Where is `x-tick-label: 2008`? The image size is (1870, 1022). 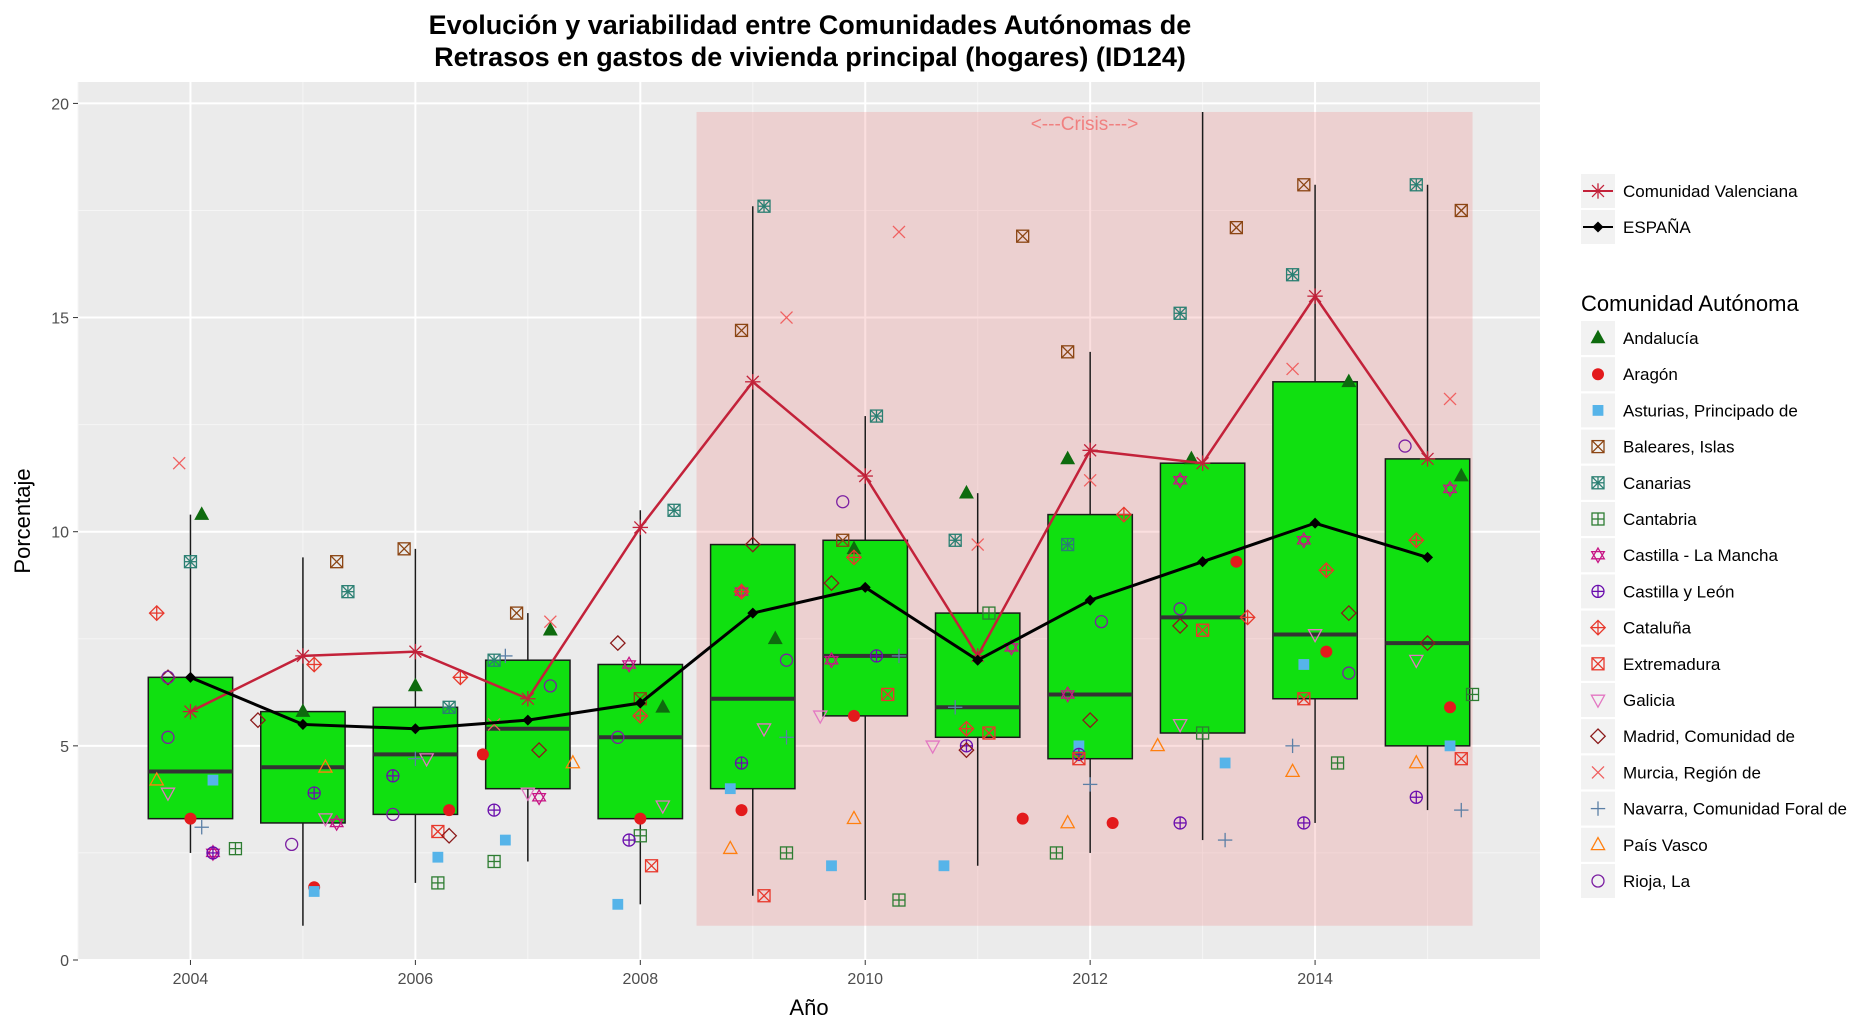
x-tick-label: 2008 is located at coordinates (641, 979).